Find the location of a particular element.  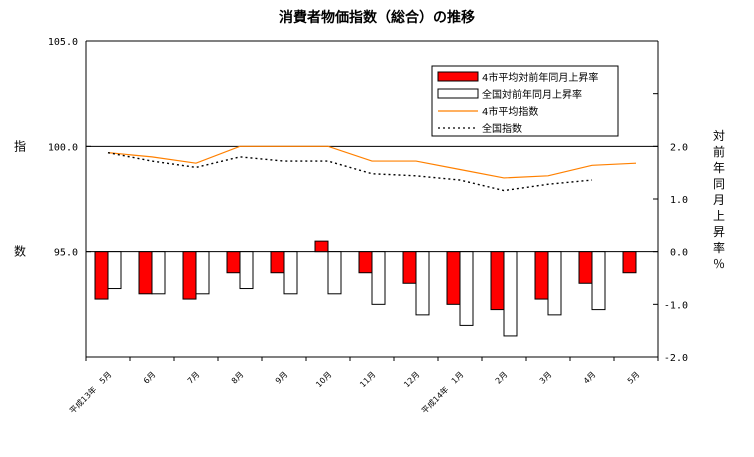

x-tick-label: 5月 is located at coordinates (634, 378).